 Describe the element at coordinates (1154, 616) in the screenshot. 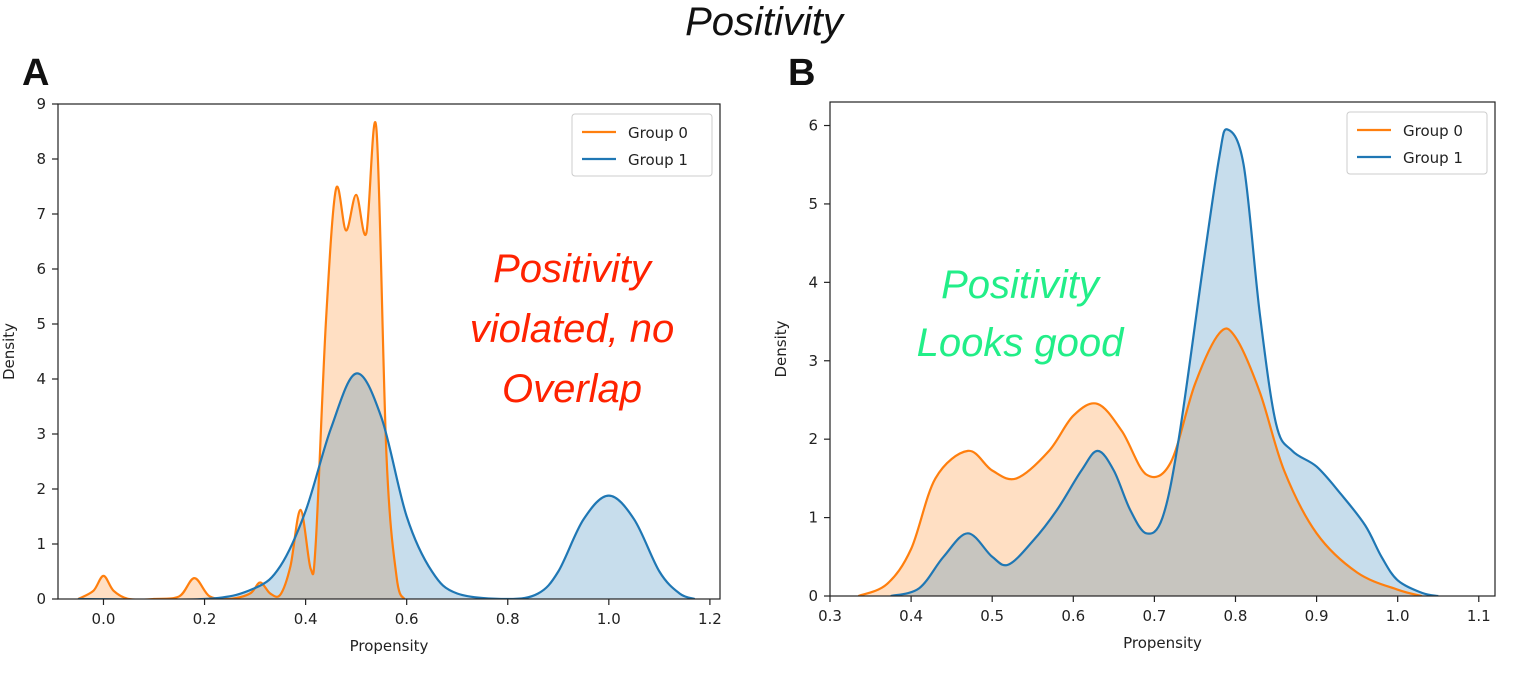

I see `x-tick-label: 0.7` at that location.